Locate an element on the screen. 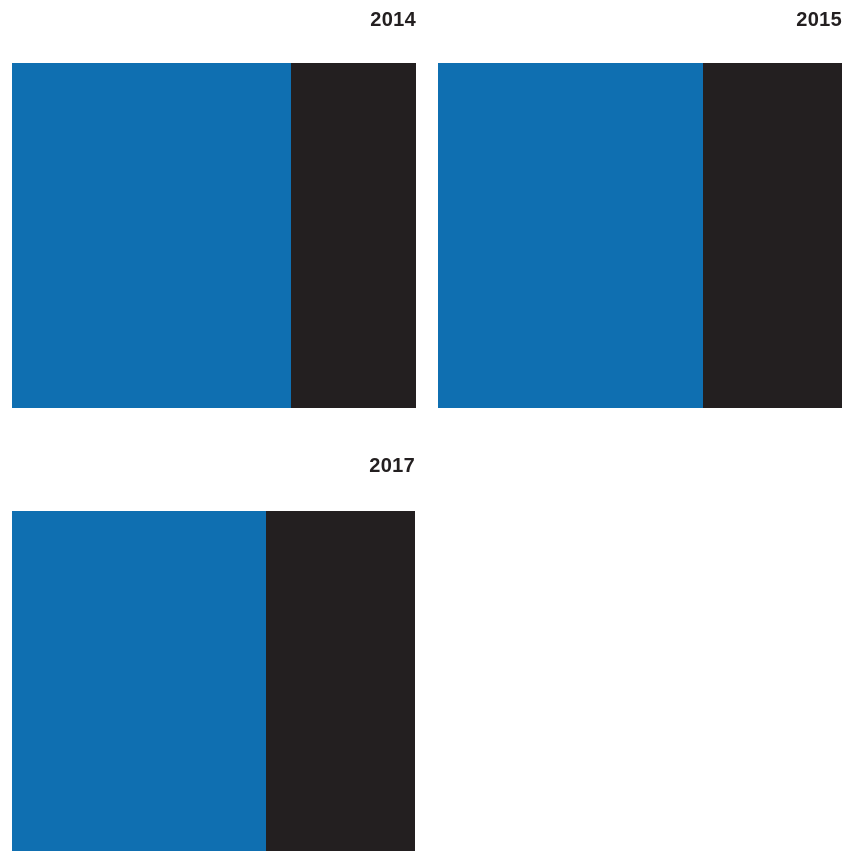 Image resolution: width=849 pixels, height=851 pixels. panel-title: 2015 is located at coordinates (819, 20).